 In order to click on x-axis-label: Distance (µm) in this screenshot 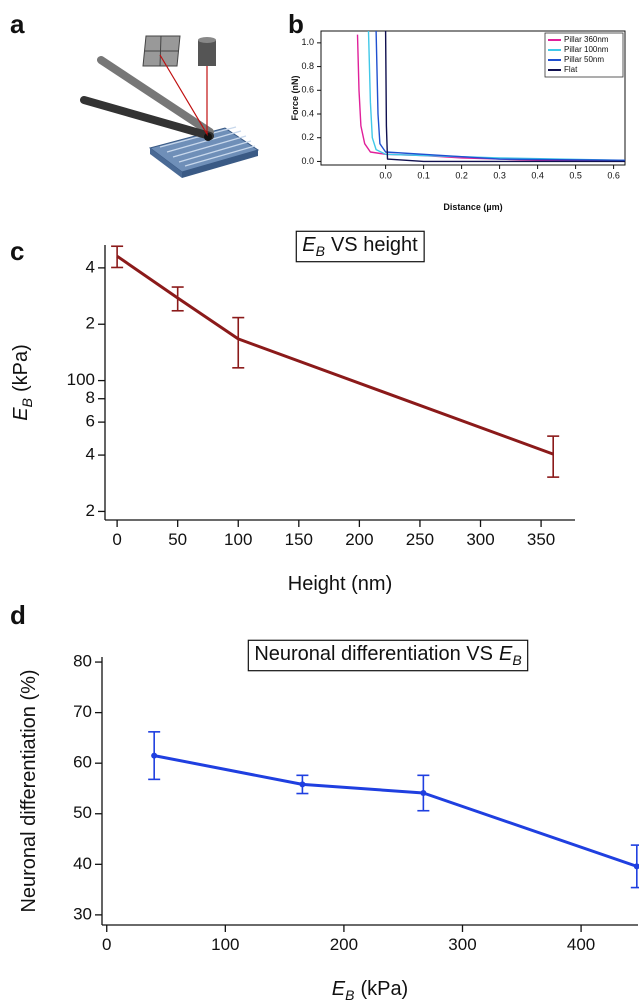, I will do `click(472, 207)`.